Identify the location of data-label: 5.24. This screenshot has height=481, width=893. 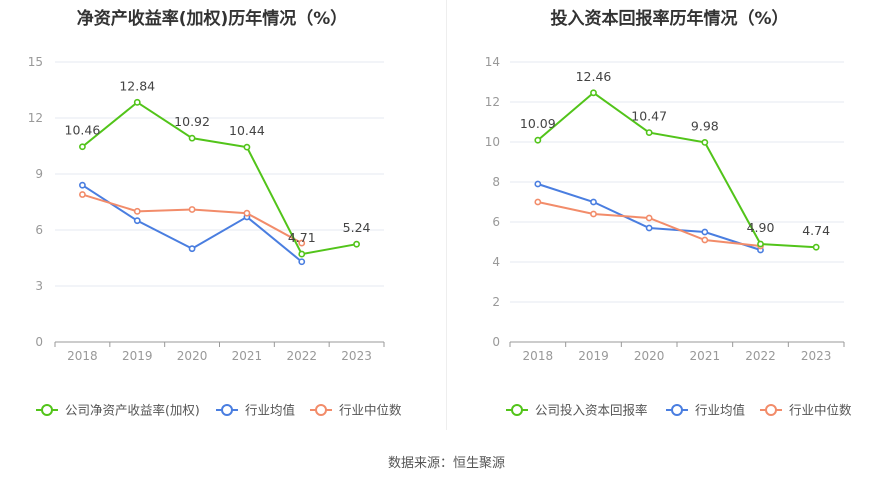
(357, 227).